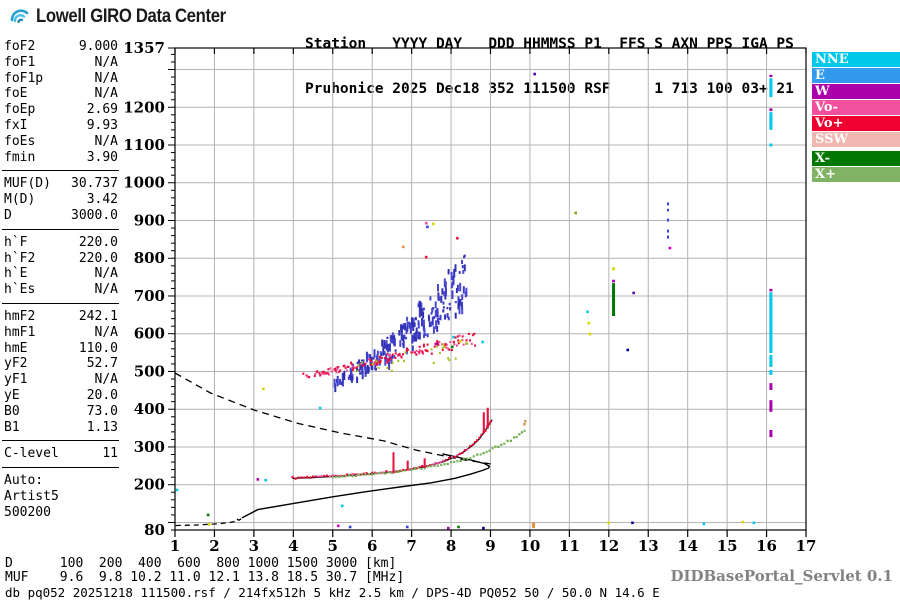 This screenshot has width=900, height=600. Describe the element at coordinates (20, 332) in the screenshot. I see `param-label: hmF1` at that location.